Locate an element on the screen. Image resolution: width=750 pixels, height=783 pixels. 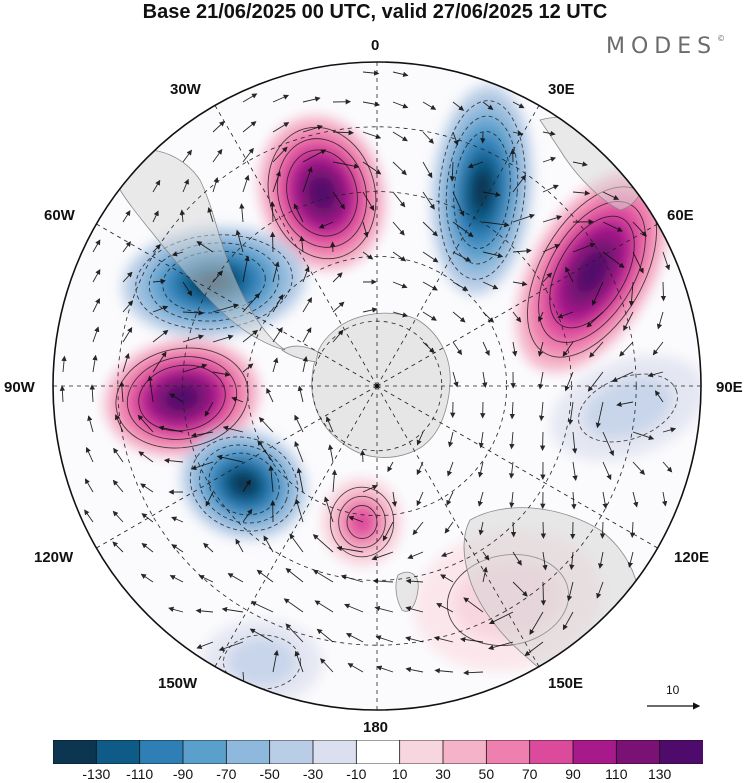
lon-label-120e: 120E is located at coordinates (692, 557).